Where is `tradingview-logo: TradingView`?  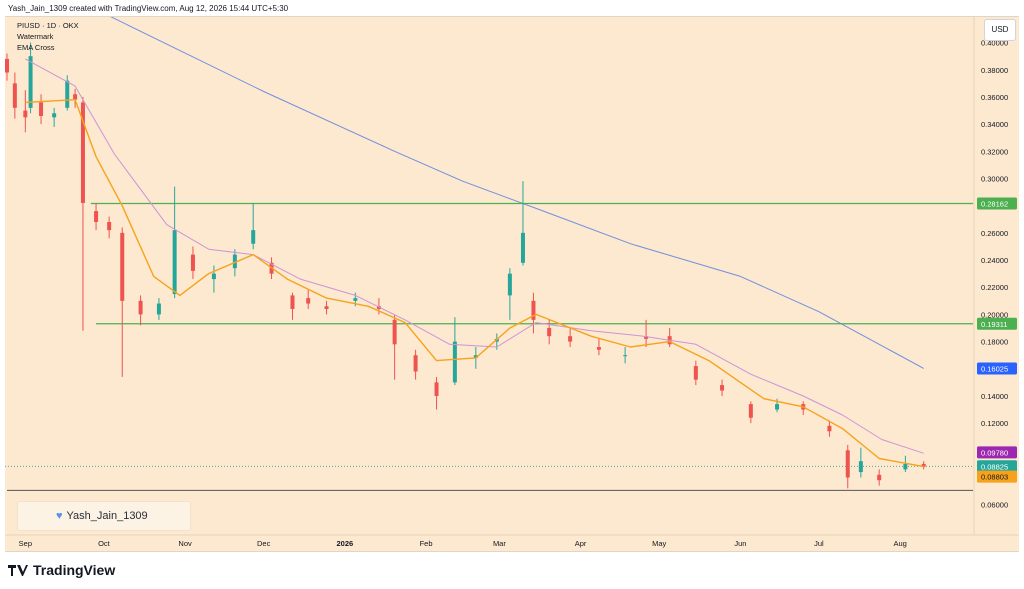 tradingview-logo: TradingView is located at coordinates (61, 570).